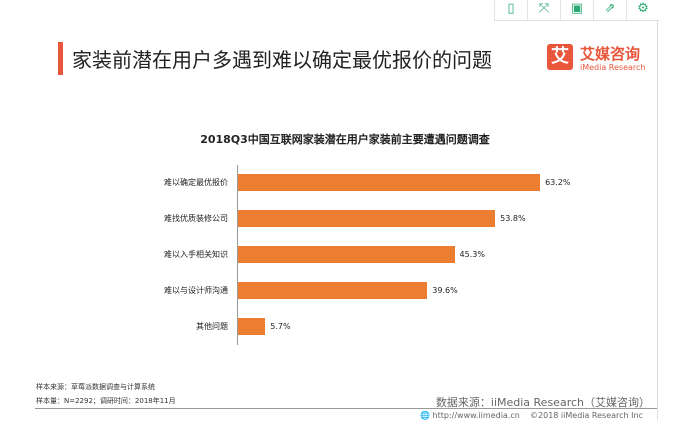 The width and height of the screenshot is (690, 428). I want to click on data-label: 5.7%, so click(280, 326).